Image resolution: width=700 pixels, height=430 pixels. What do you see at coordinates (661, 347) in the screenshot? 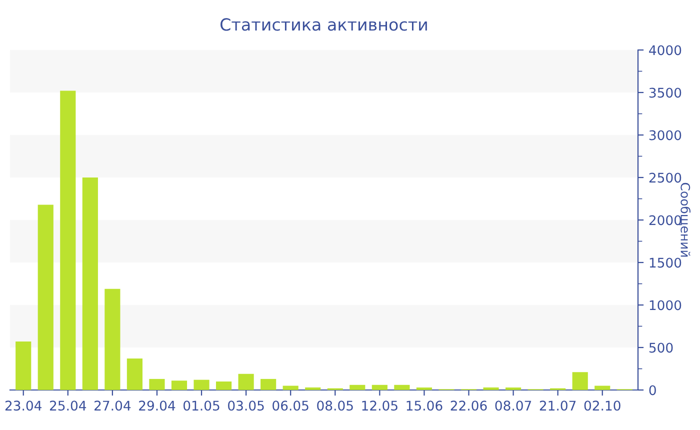
I see `y-tick-label: 500` at bounding box center [661, 347].